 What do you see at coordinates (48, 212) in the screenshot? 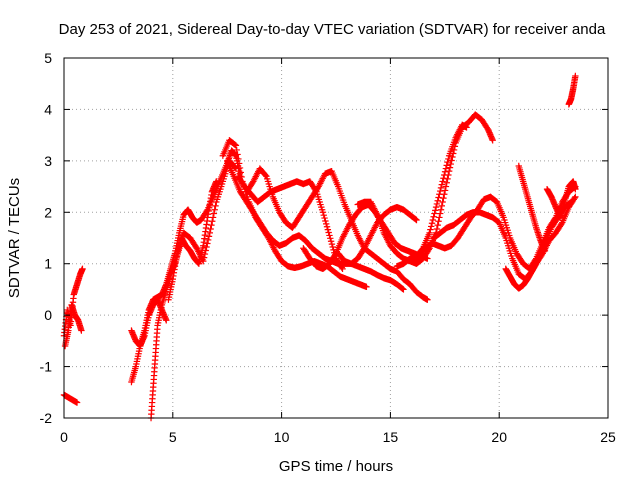
I see `y-tick-label: 2` at bounding box center [48, 212].